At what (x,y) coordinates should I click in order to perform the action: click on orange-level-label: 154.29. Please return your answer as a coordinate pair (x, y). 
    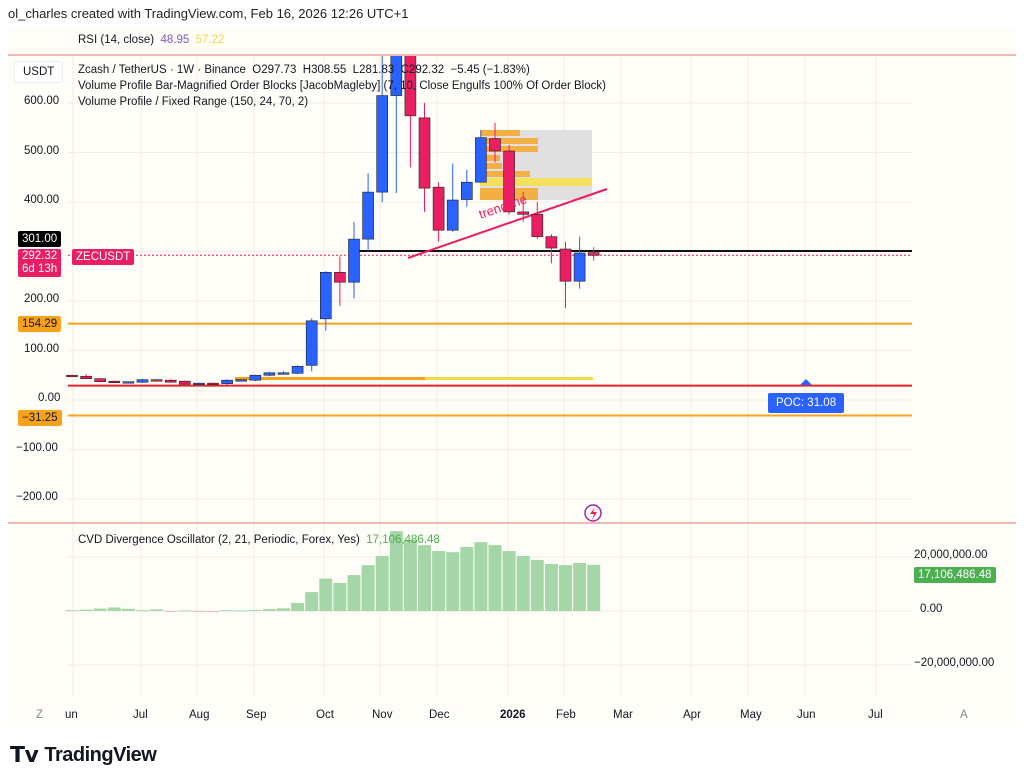
    Looking at the image, I should click on (40, 324).